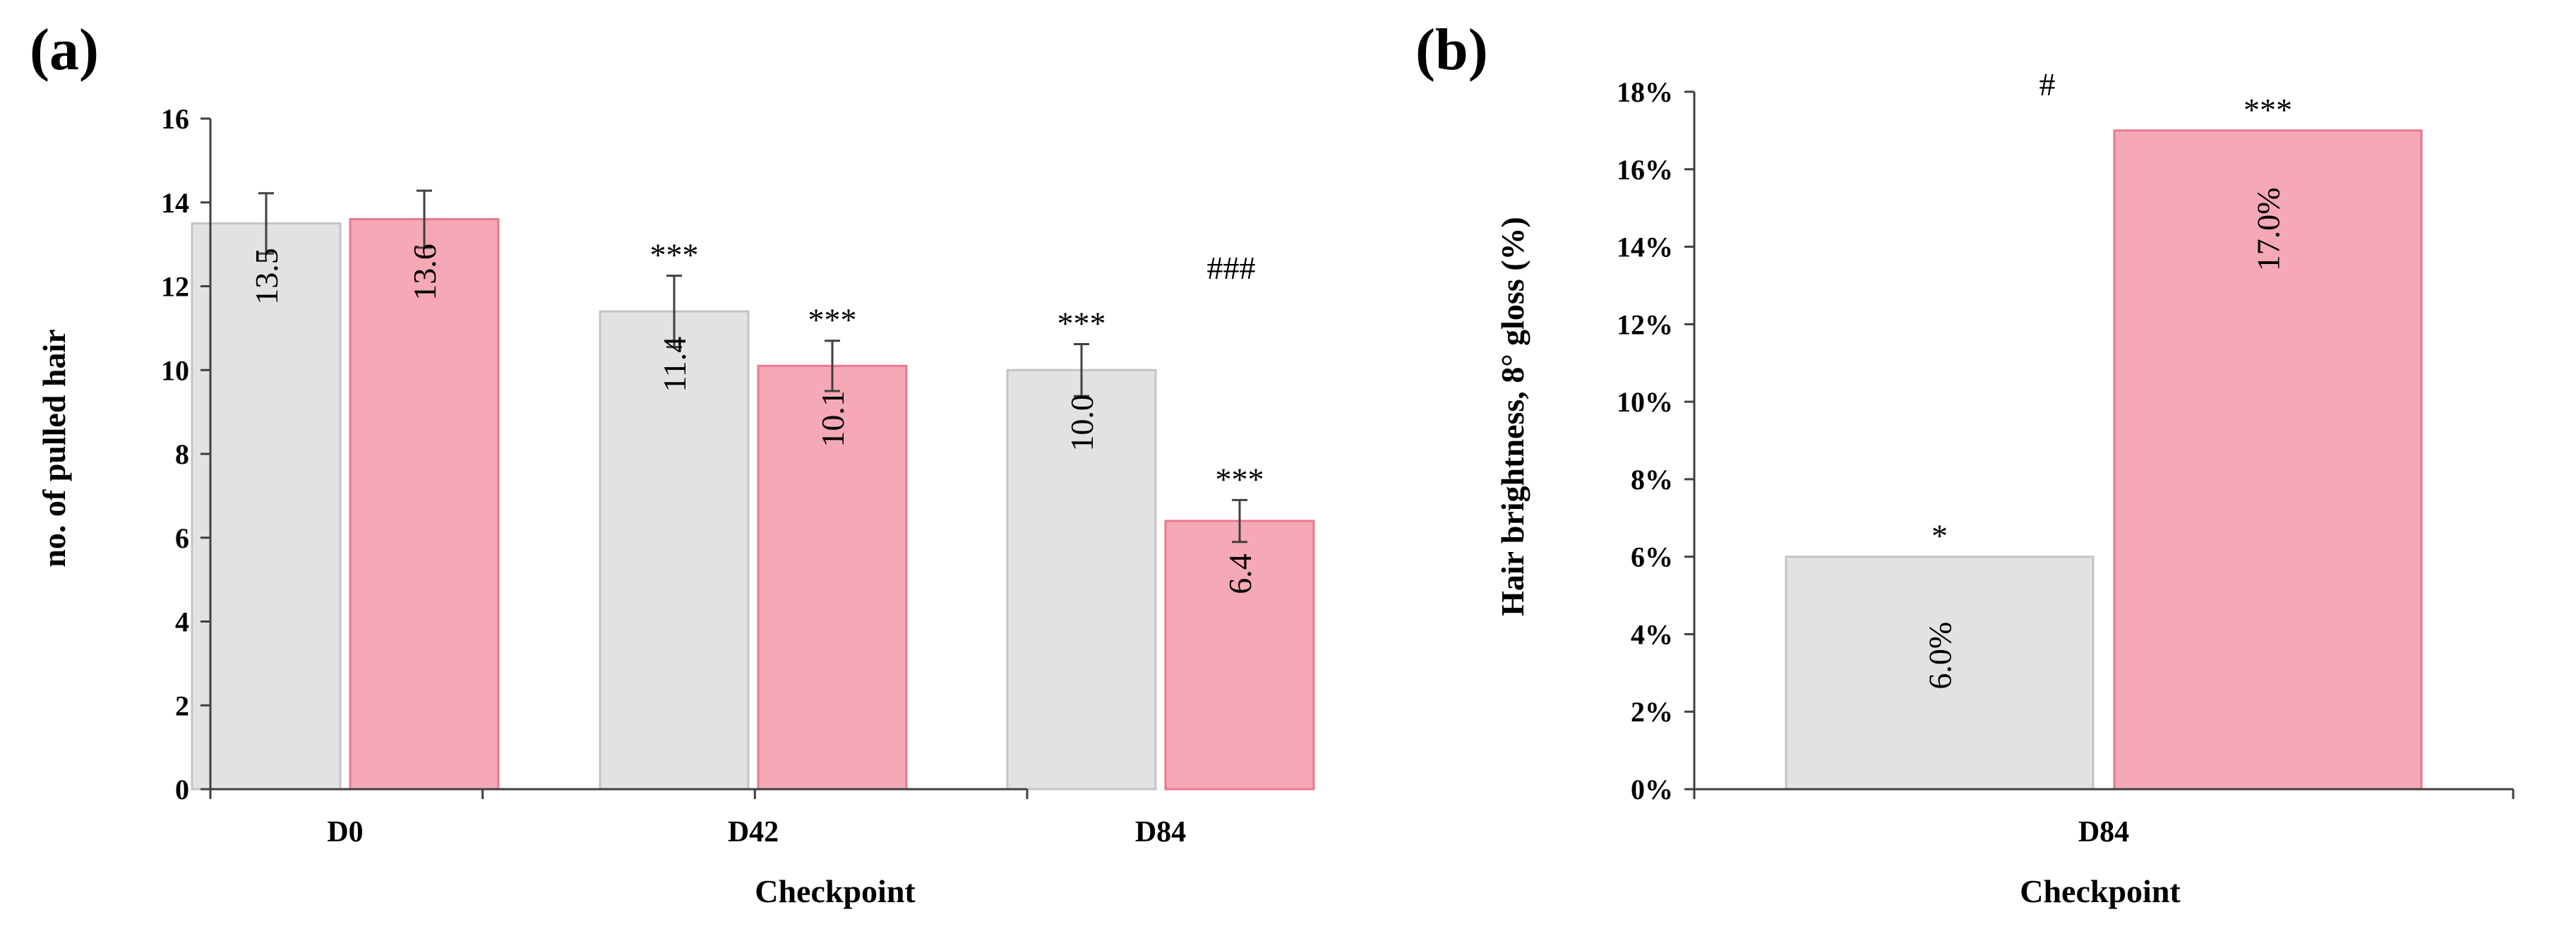 This screenshot has height=948, width=2576. What do you see at coordinates (1645, 402) in the screenshot?
I see `chart-b-y-tick-label: 10%` at bounding box center [1645, 402].